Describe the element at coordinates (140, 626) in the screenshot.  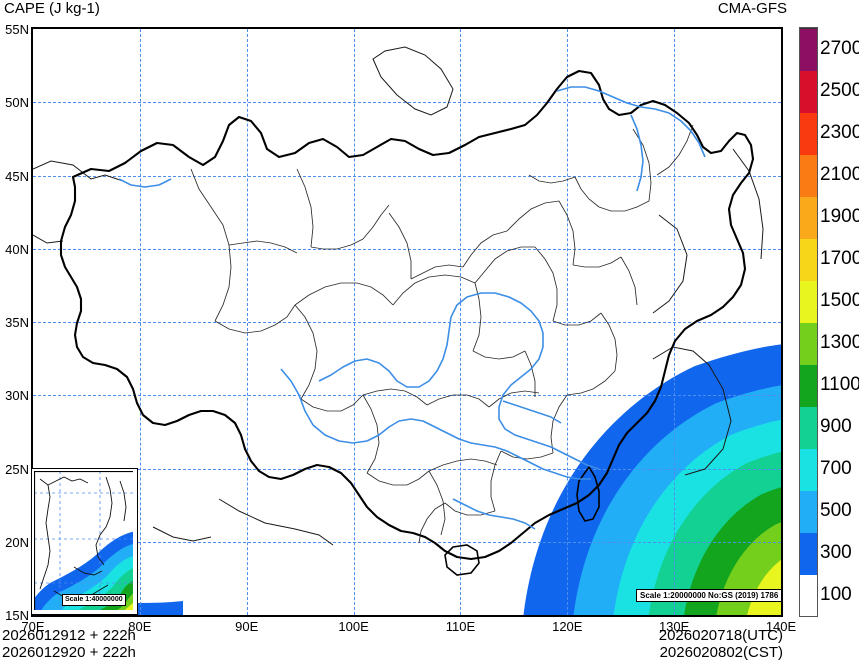
I see `lon-tick-80E: 80E` at that location.